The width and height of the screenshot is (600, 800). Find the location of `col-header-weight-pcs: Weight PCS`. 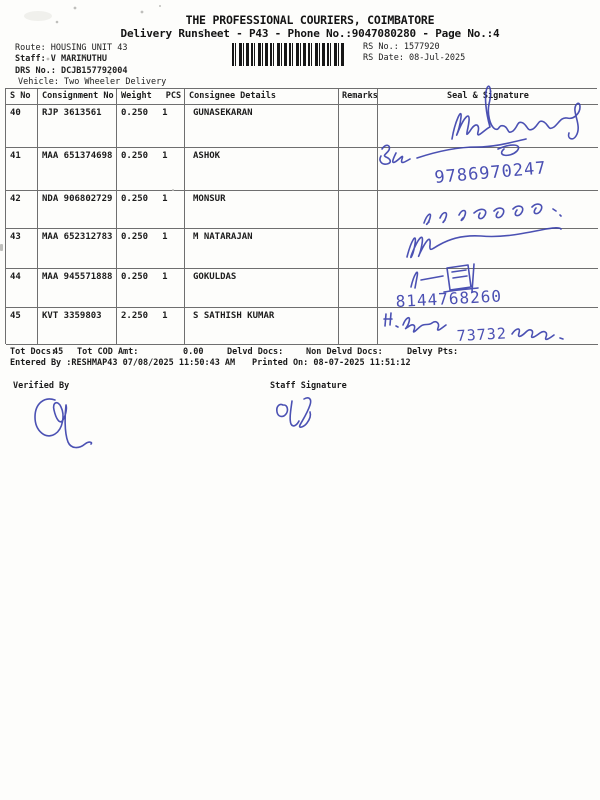

col-header-weight-pcs: Weight PCS is located at coordinates (151, 97).